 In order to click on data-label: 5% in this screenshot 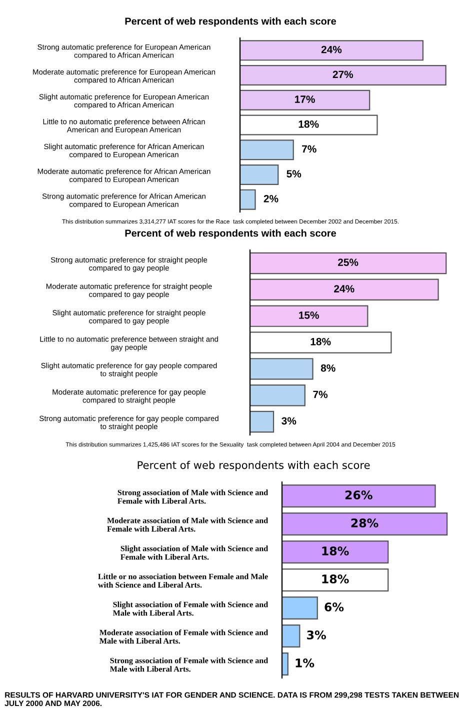, I will do `click(294, 174)`.